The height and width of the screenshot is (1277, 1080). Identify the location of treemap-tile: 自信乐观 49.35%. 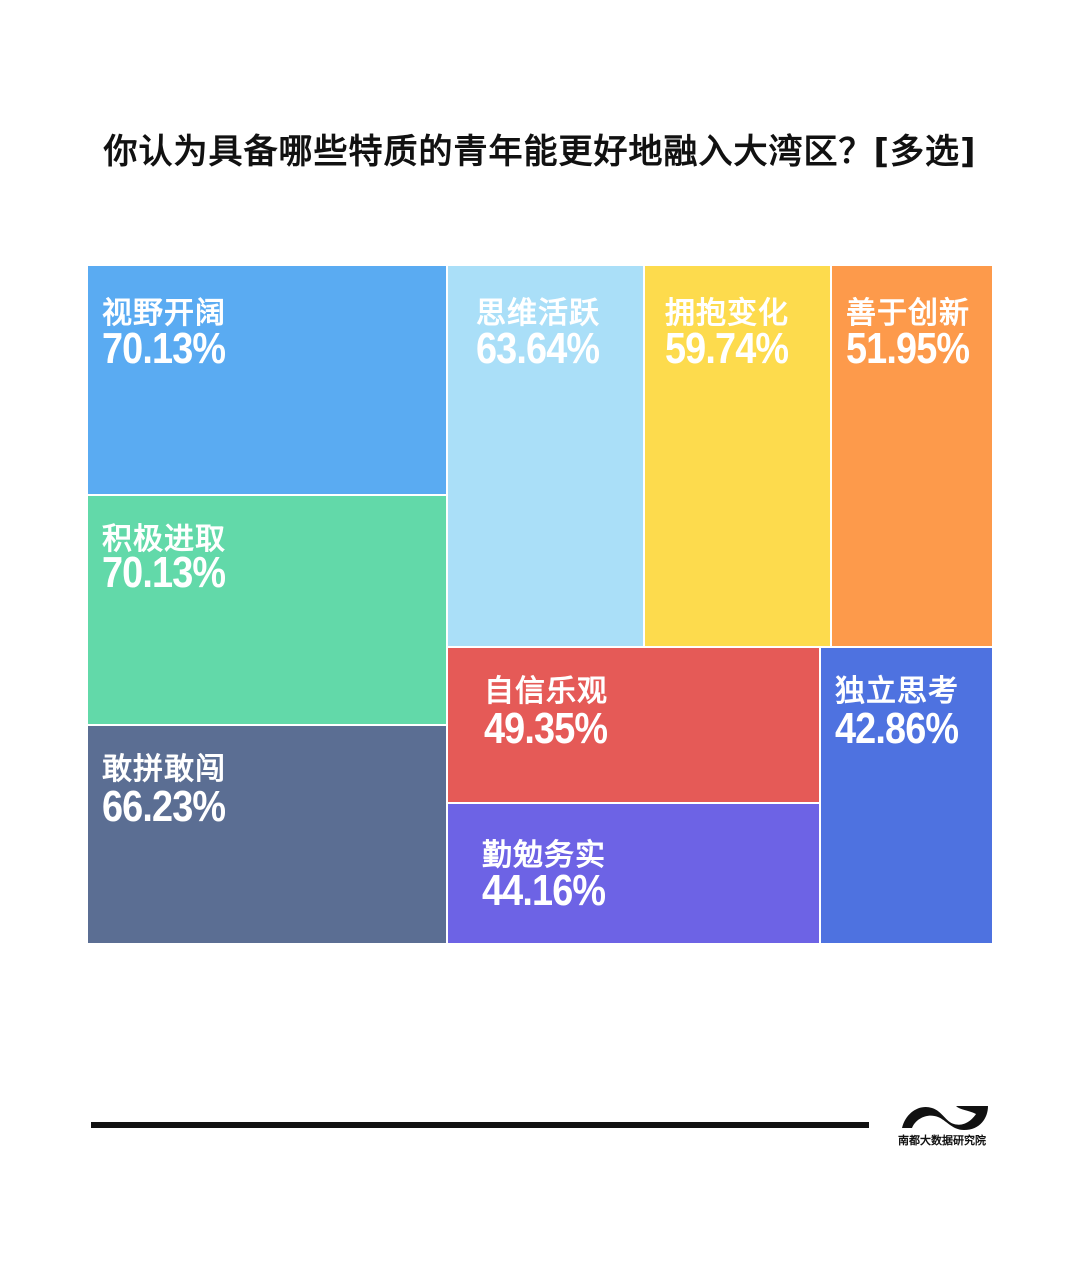
(633, 725).